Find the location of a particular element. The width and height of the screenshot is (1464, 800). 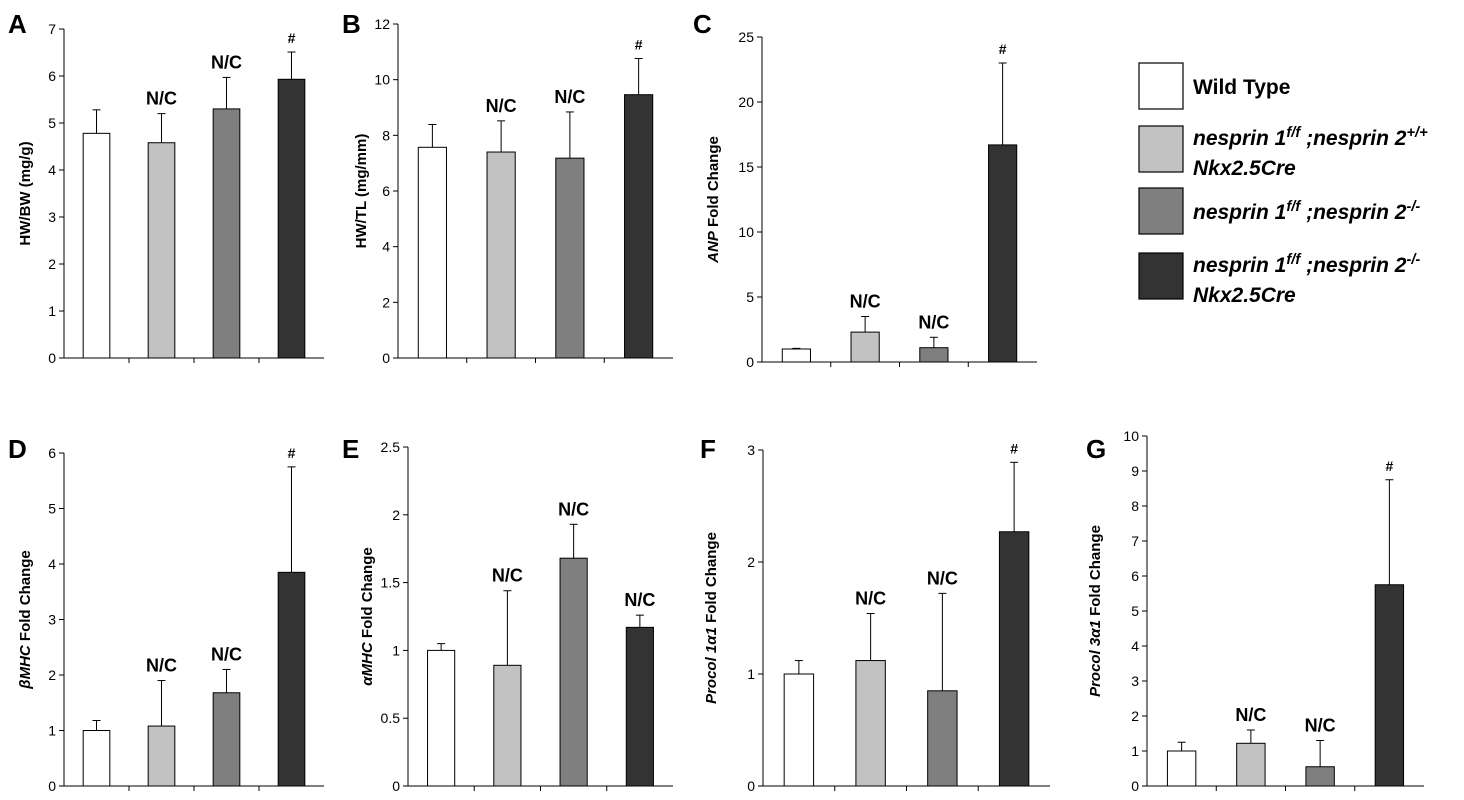

chart-panel-b: B 0 2 4 6 8 10 12 HW/TL (mg/mm) N/C N/C # is located at coordinates (507, 187).